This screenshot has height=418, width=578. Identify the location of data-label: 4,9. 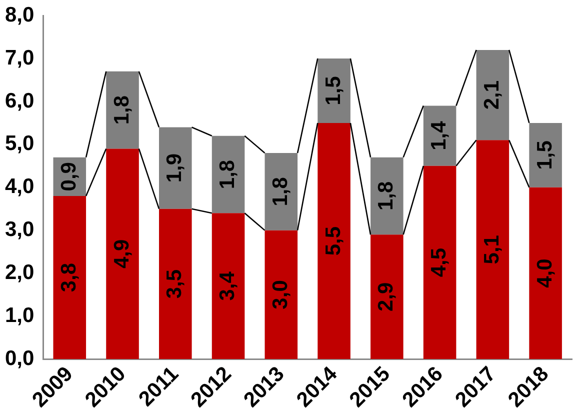
(122, 254).